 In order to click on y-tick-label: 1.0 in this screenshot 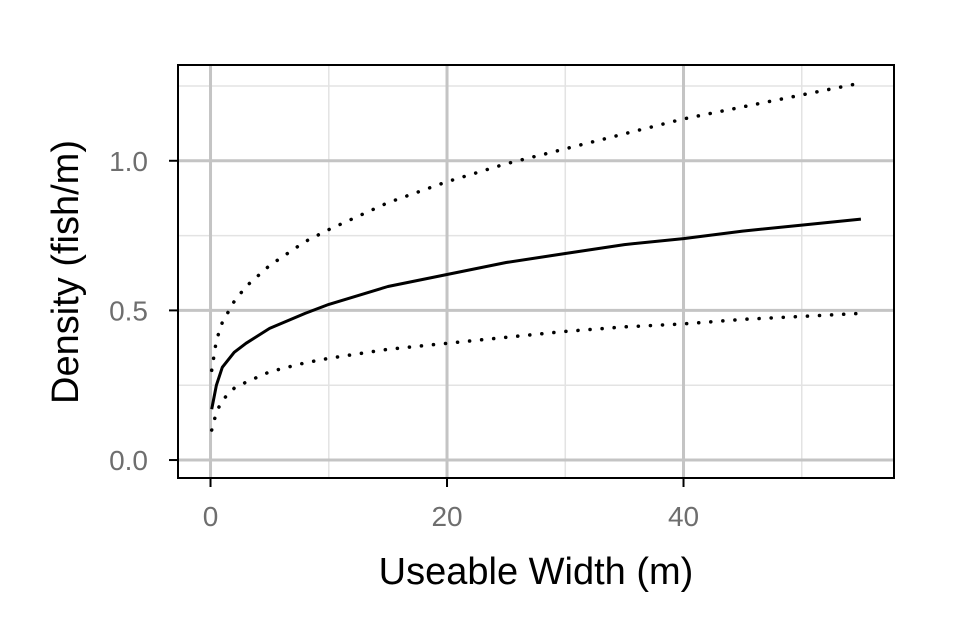, I will do `click(128, 161)`.